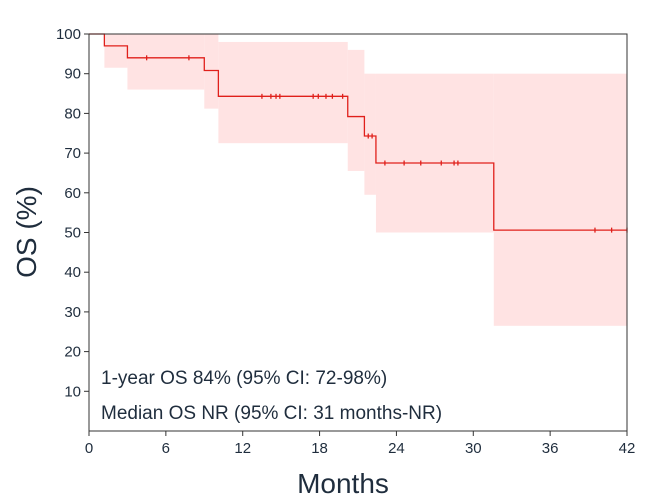 The image size is (655, 502). I want to click on x-tick-label: 6, so click(166, 448).